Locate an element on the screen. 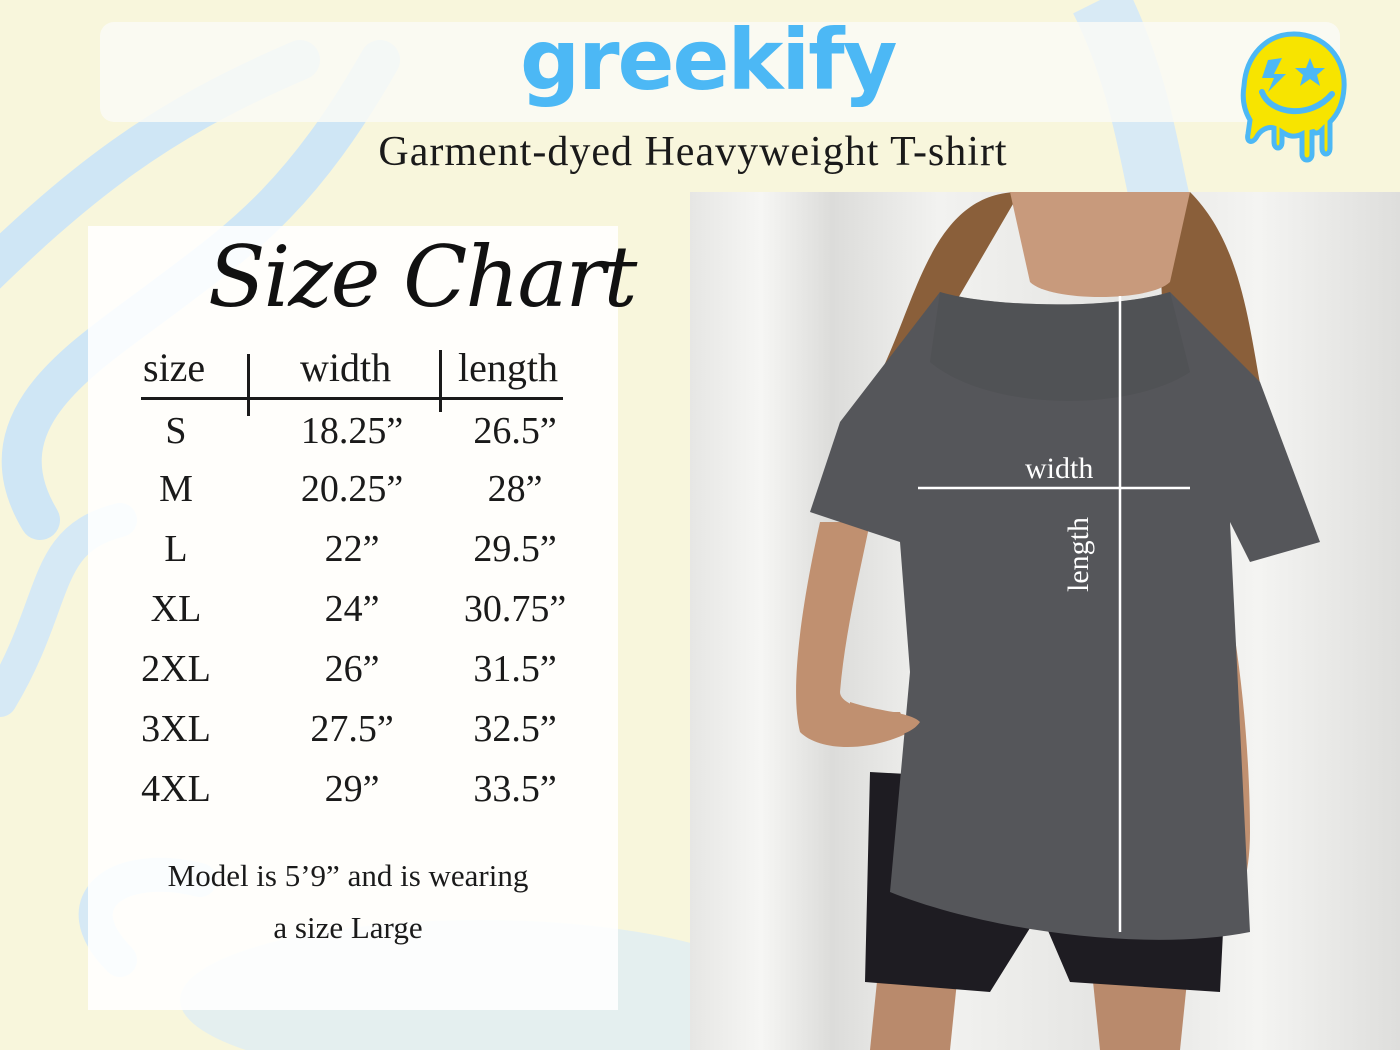 The image size is (1400, 1050). table-divider is located at coordinates (352, 398).